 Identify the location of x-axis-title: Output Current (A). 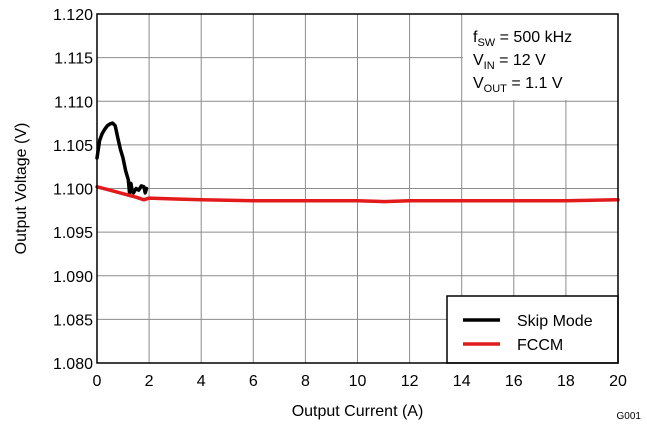
(358, 411).